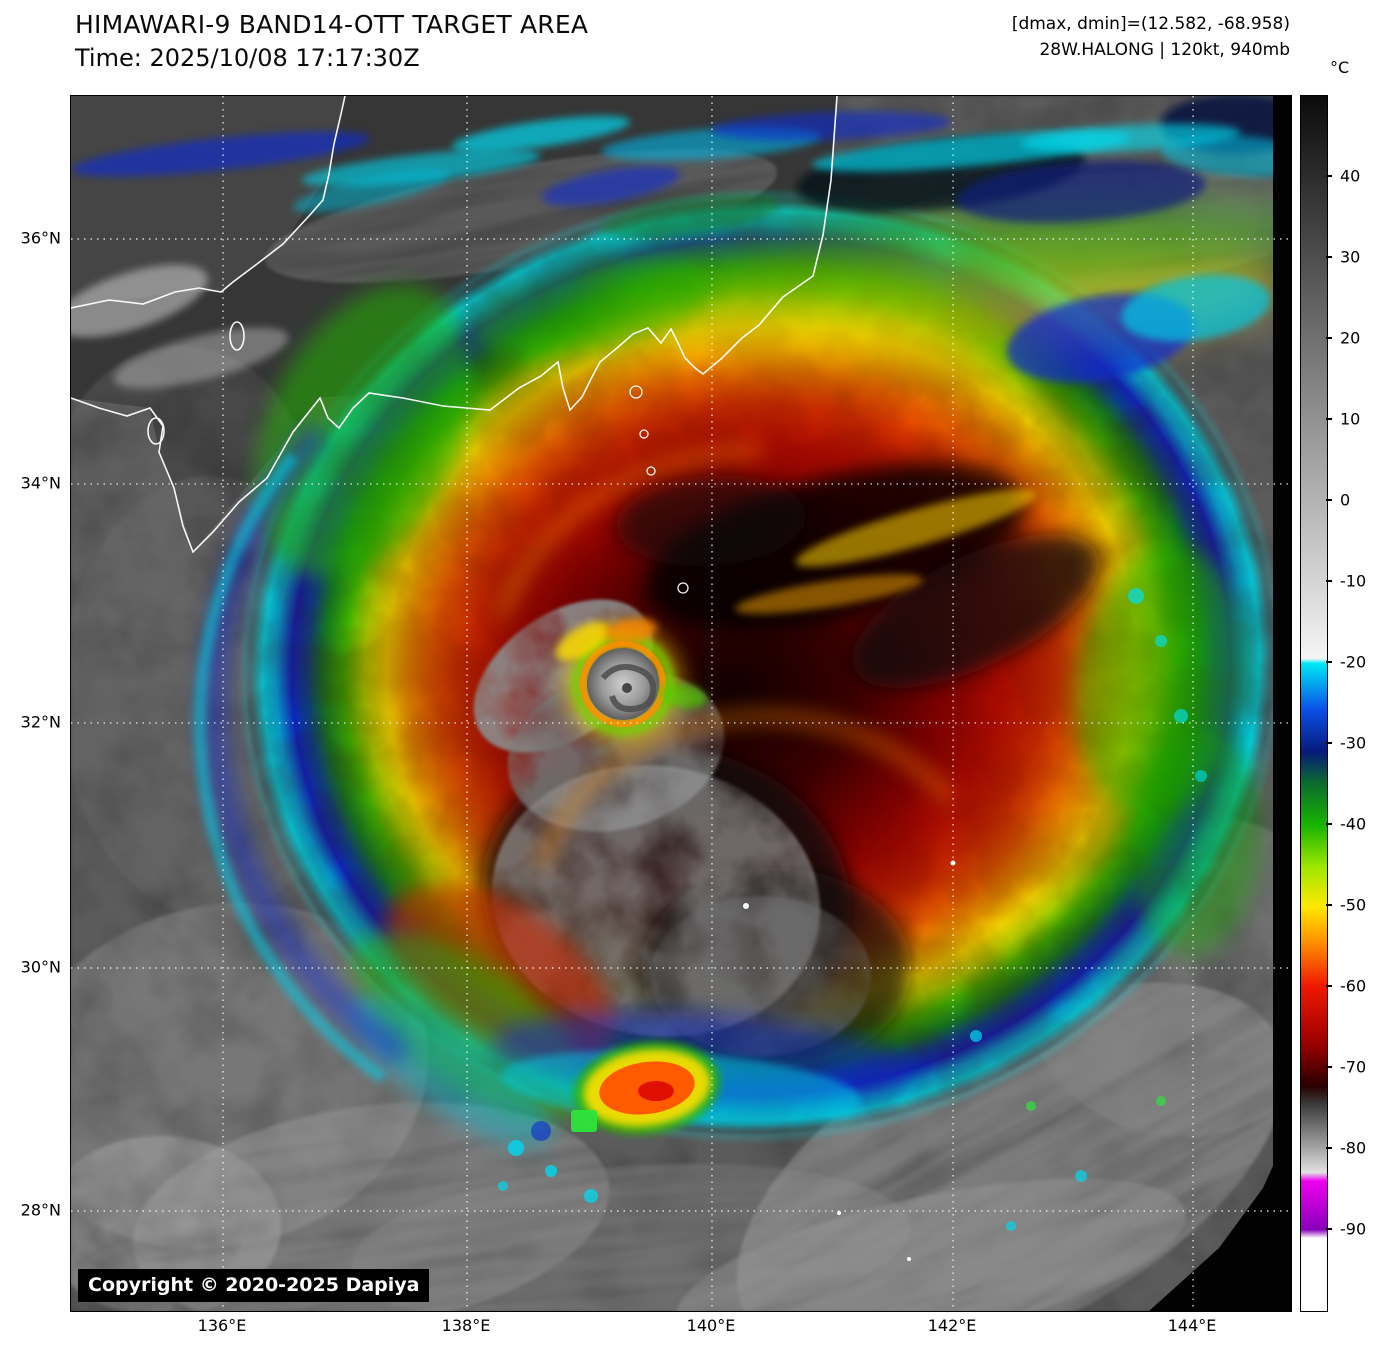 This screenshot has width=1389, height=1359. Describe the element at coordinates (40, 238) in the screenshot. I see `lat-tick-label: 36°N` at that location.